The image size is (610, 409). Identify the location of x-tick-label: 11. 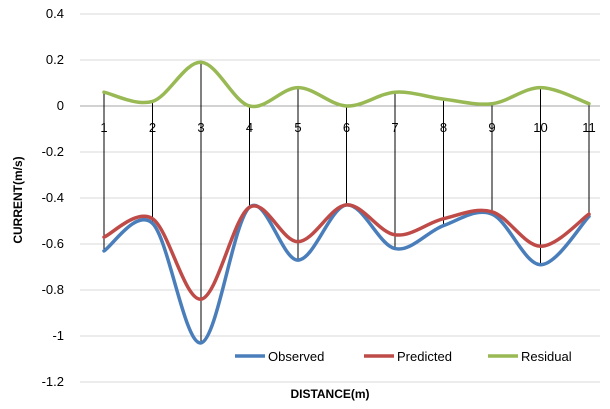
(589, 127).